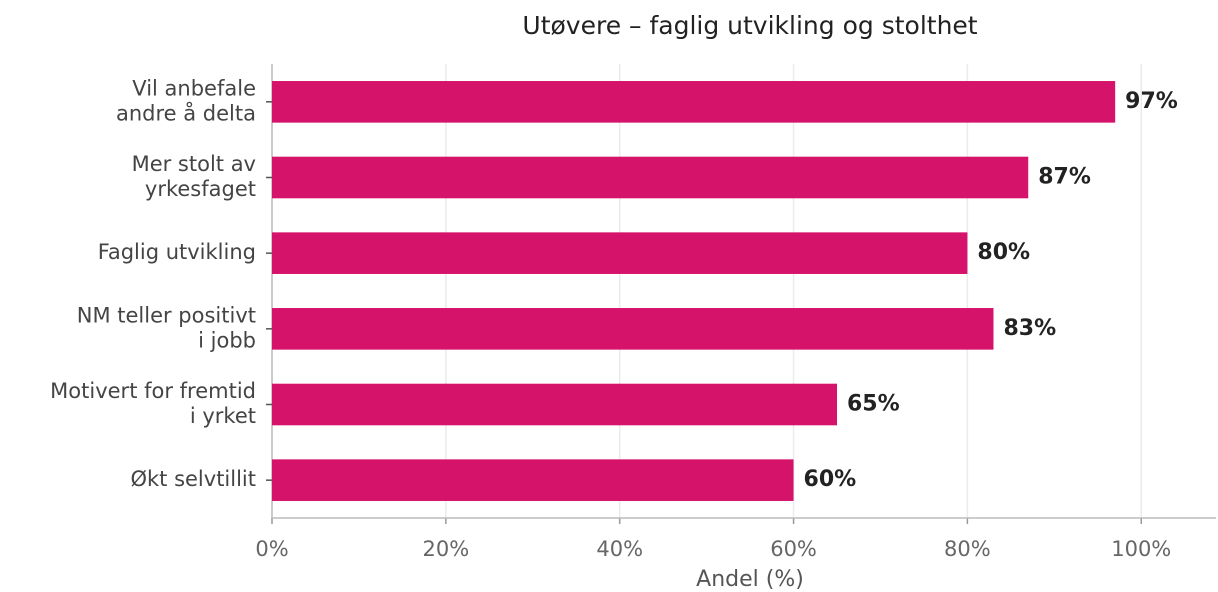  Describe the element at coordinates (200, 189) in the screenshot. I see `y-tick-label-line: yrkesfaget` at that location.